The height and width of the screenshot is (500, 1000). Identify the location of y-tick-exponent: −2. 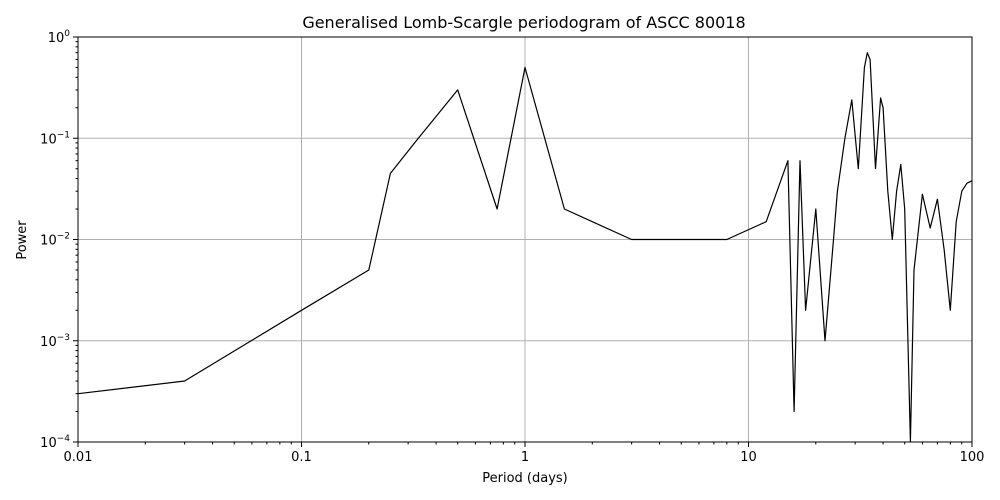
(63, 237).